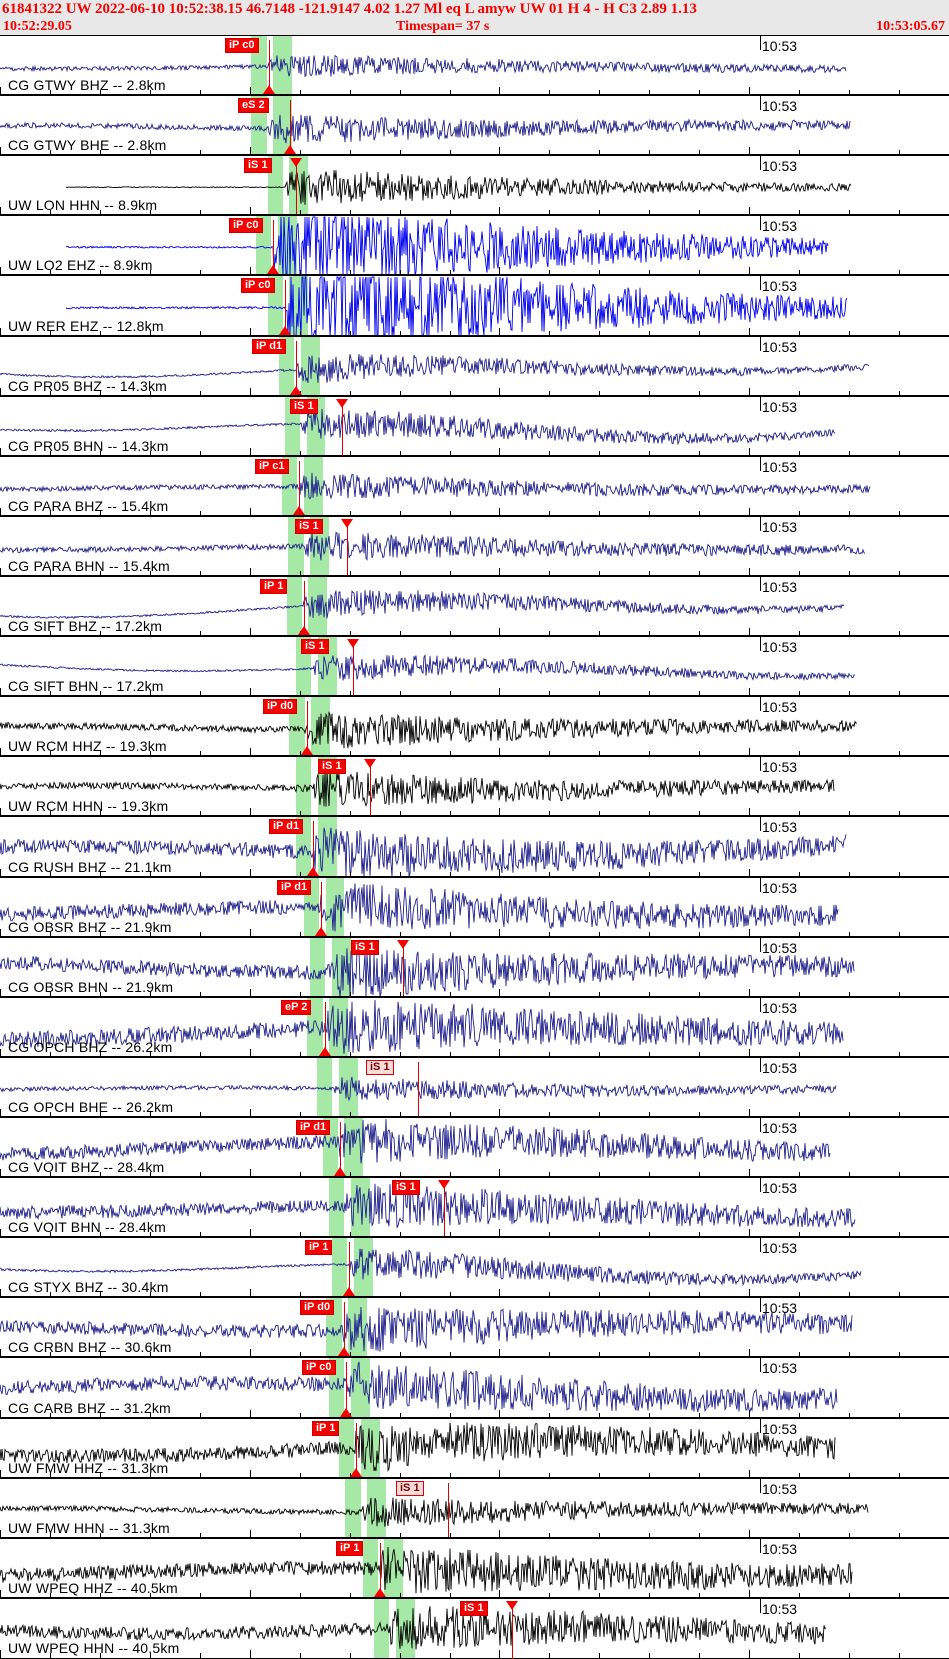 The image size is (949, 1659). What do you see at coordinates (474, 1388) in the screenshot?
I see `trace-row: CG CARB BHZ -- 31.2km 10:53 iP c0` at bounding box center [474, 1388].